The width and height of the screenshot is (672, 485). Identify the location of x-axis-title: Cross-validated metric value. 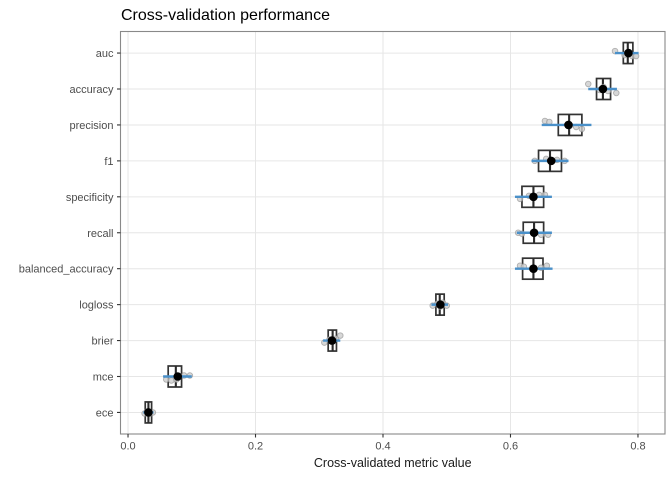
(393, 463).